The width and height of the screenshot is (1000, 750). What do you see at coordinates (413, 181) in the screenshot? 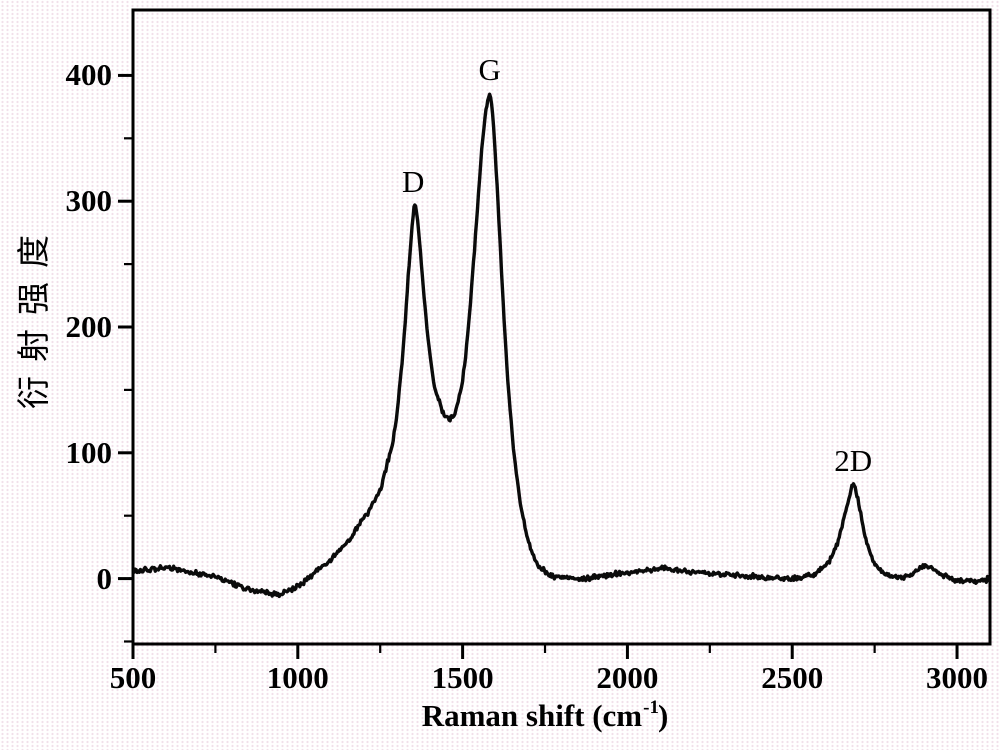
I see `peak-label-d: D` at bounding box center [413, 181].